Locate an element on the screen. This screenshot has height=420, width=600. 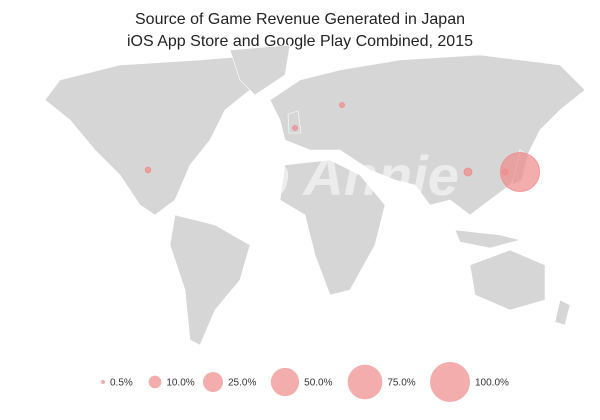
indonesia is located at coordinates (488, 239).